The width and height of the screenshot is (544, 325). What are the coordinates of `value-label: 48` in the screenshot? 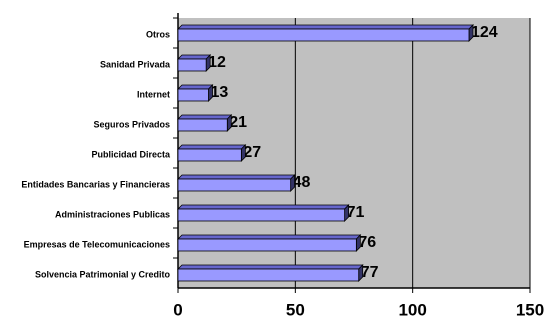 It's located at (302, 182).